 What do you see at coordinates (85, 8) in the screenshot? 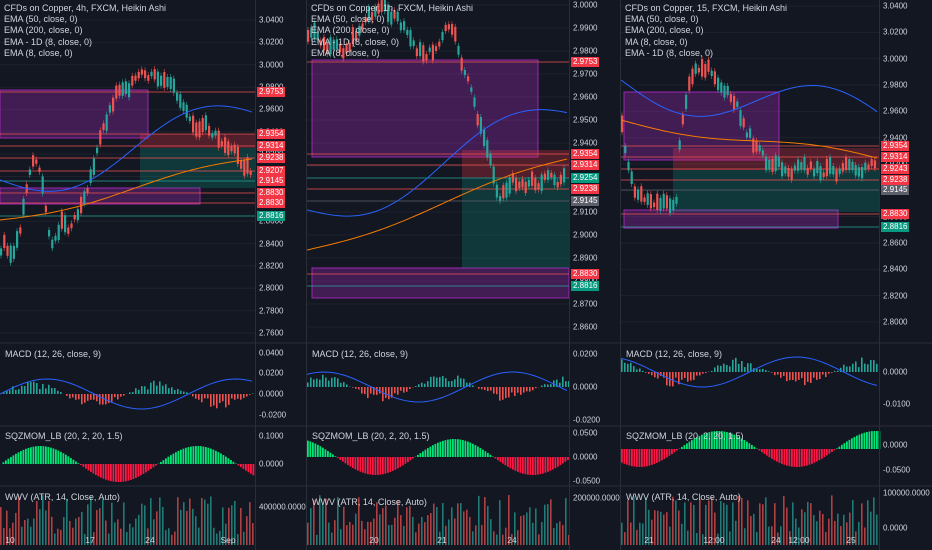
I see `legend-symbol: CFDs on Copper, 4h, FXCM, Heikin Ashi` at bounding box center [85, 8].